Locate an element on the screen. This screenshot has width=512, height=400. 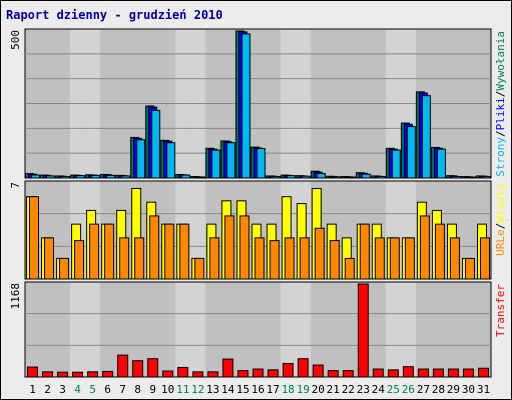
legend-part: Wywołania is located at coordinates (500, 61).